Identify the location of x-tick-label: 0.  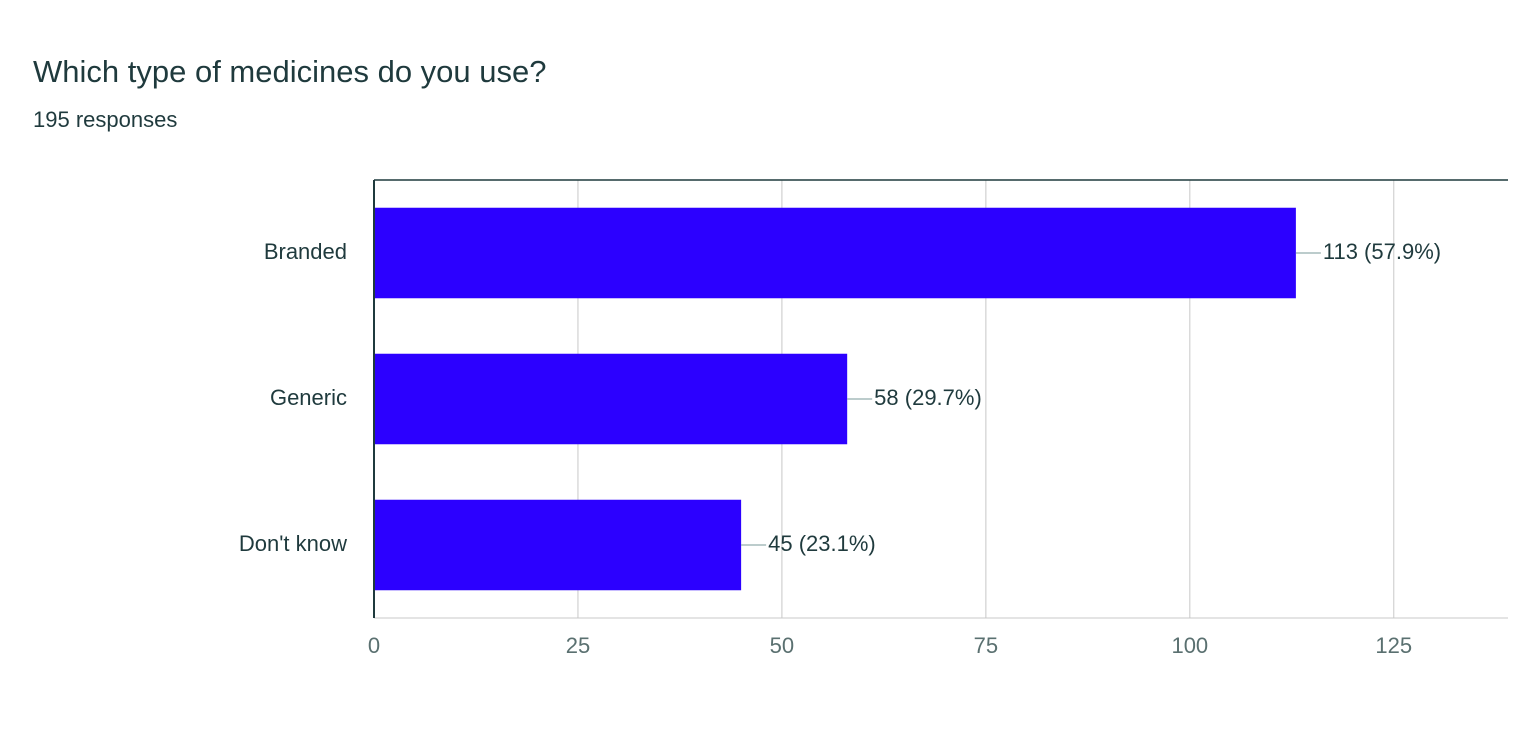
(374, 645).